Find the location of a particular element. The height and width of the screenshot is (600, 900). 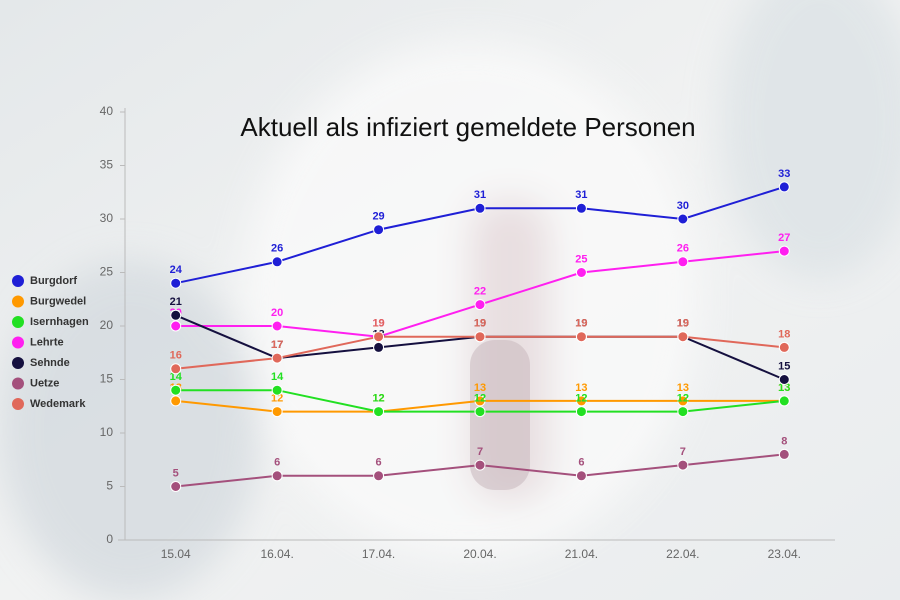

x-tick-label: 22.04. is located at coordinates (682, 554).